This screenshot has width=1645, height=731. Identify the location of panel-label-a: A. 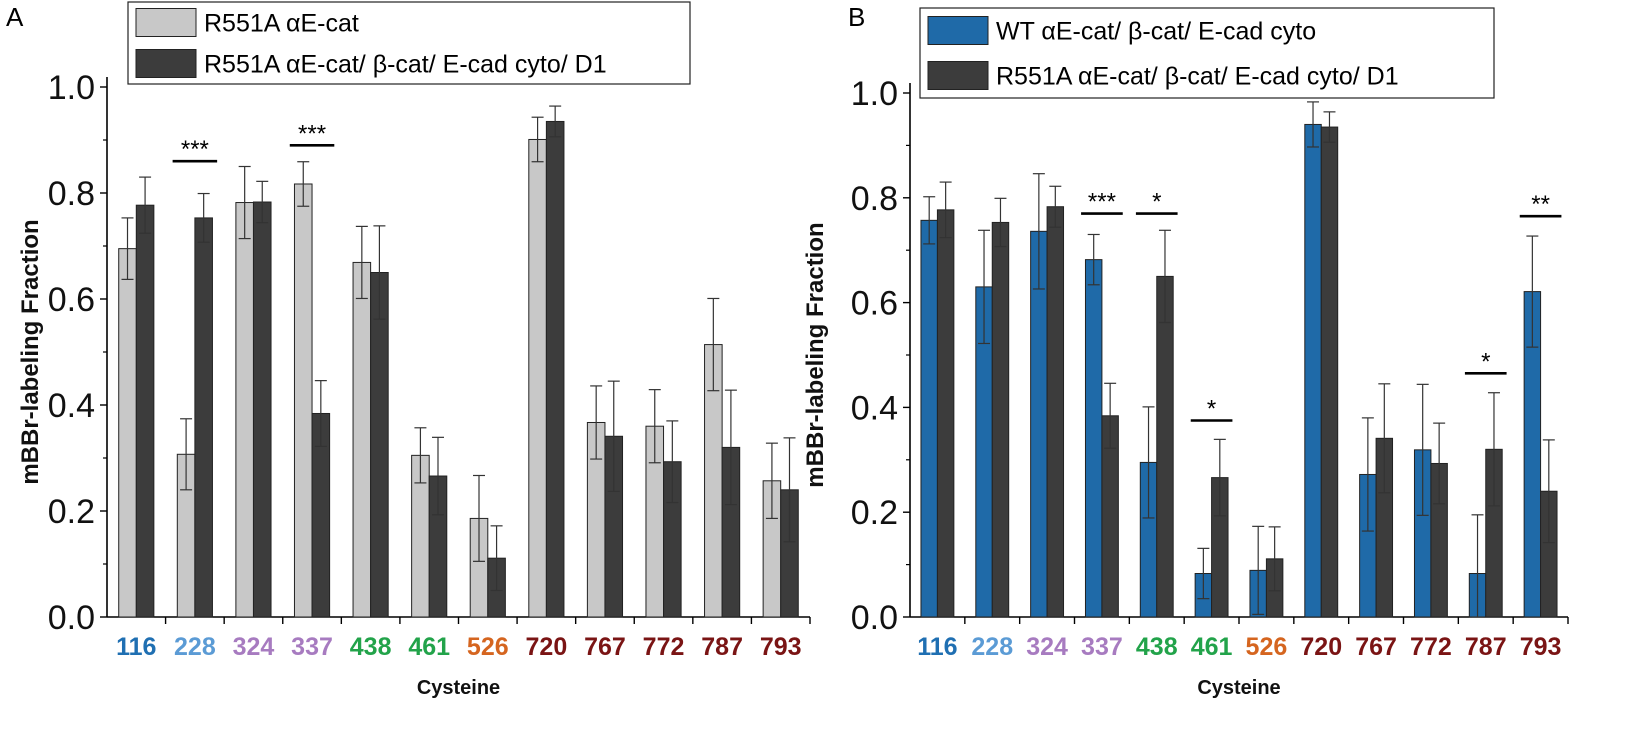
(15, 17).